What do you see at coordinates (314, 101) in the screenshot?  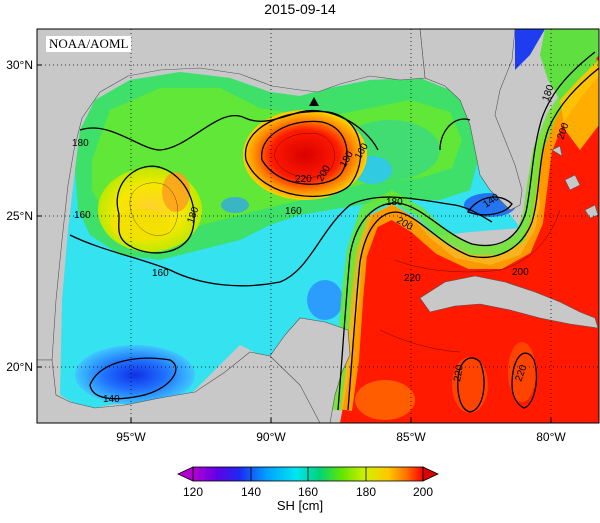 I see `station-marker` at bounding box center [314, 101].